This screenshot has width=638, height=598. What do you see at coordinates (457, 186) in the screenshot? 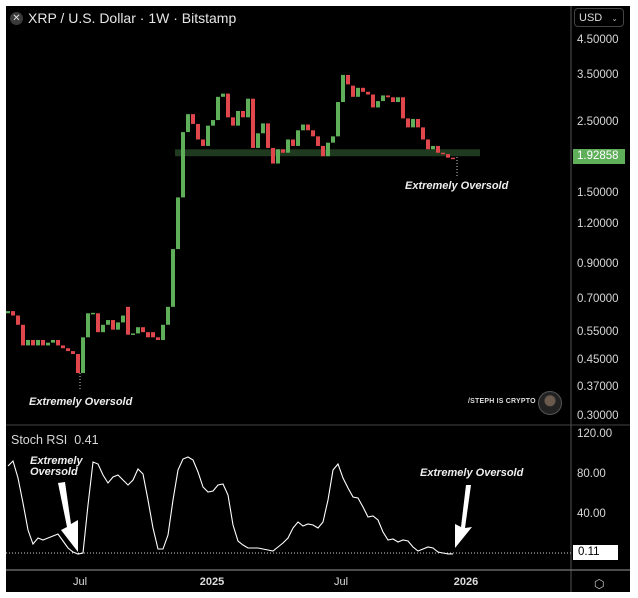
I see `annotation-oversold-right: Extremely Oversold` at bounding box center [457, 186].